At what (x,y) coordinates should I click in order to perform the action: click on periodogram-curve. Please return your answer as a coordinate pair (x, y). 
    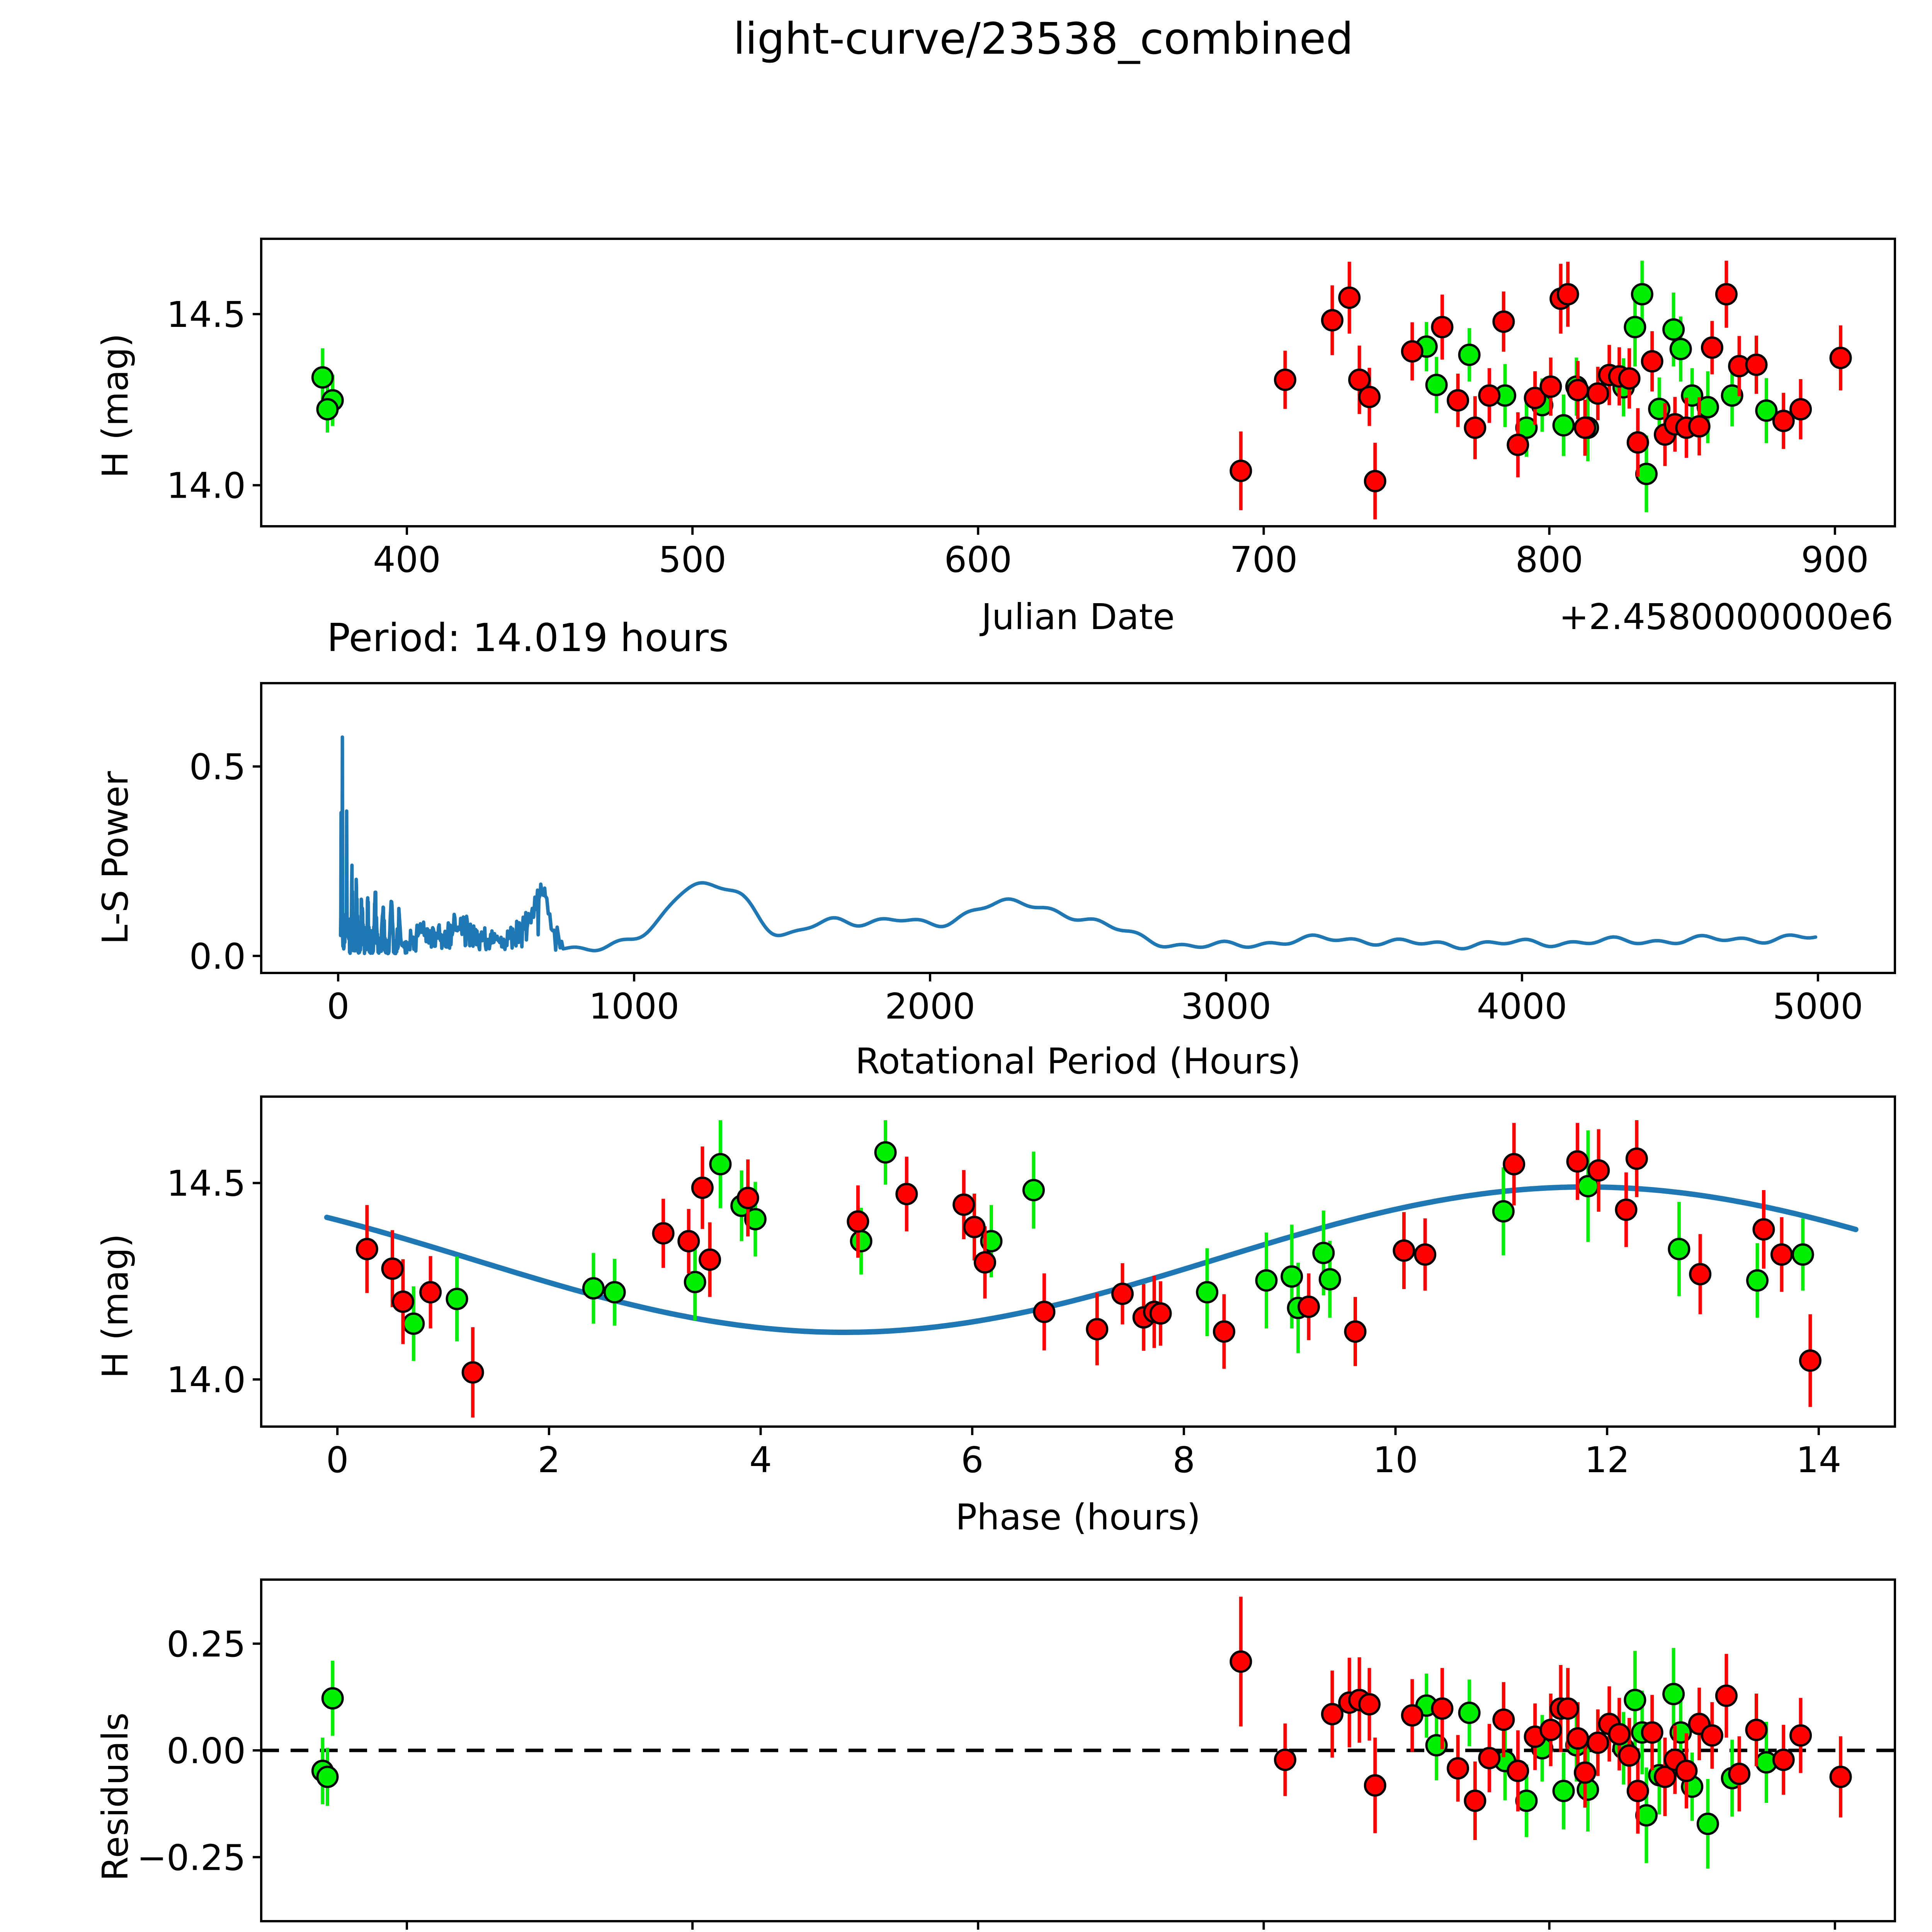
    Looking at the image, I should click on (1078, 845).